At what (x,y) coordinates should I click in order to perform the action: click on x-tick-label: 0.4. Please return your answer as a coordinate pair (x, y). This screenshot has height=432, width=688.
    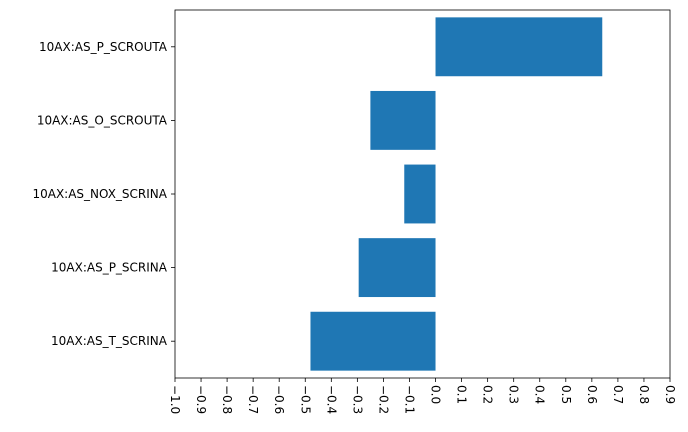
    Looking at the image, I should click on (540, 394).